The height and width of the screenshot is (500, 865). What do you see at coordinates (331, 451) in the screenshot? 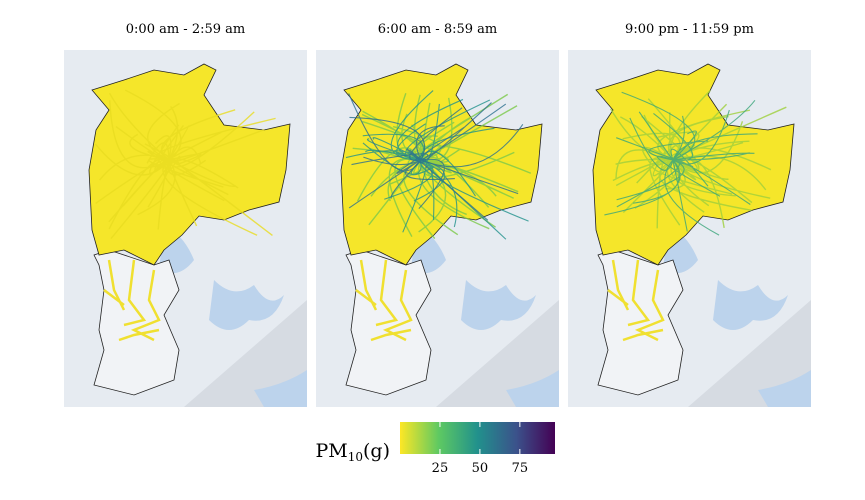
I see `label-base: PM` at bounding box center [331, 451].